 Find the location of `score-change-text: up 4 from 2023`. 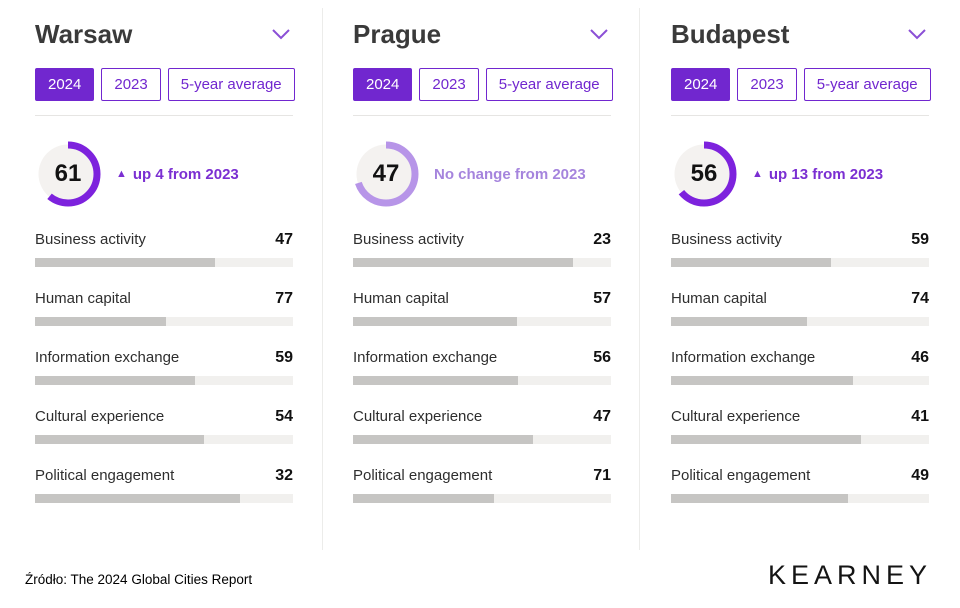

score-change-text: up 4 from 2023 is located at coordinates (185, 174).